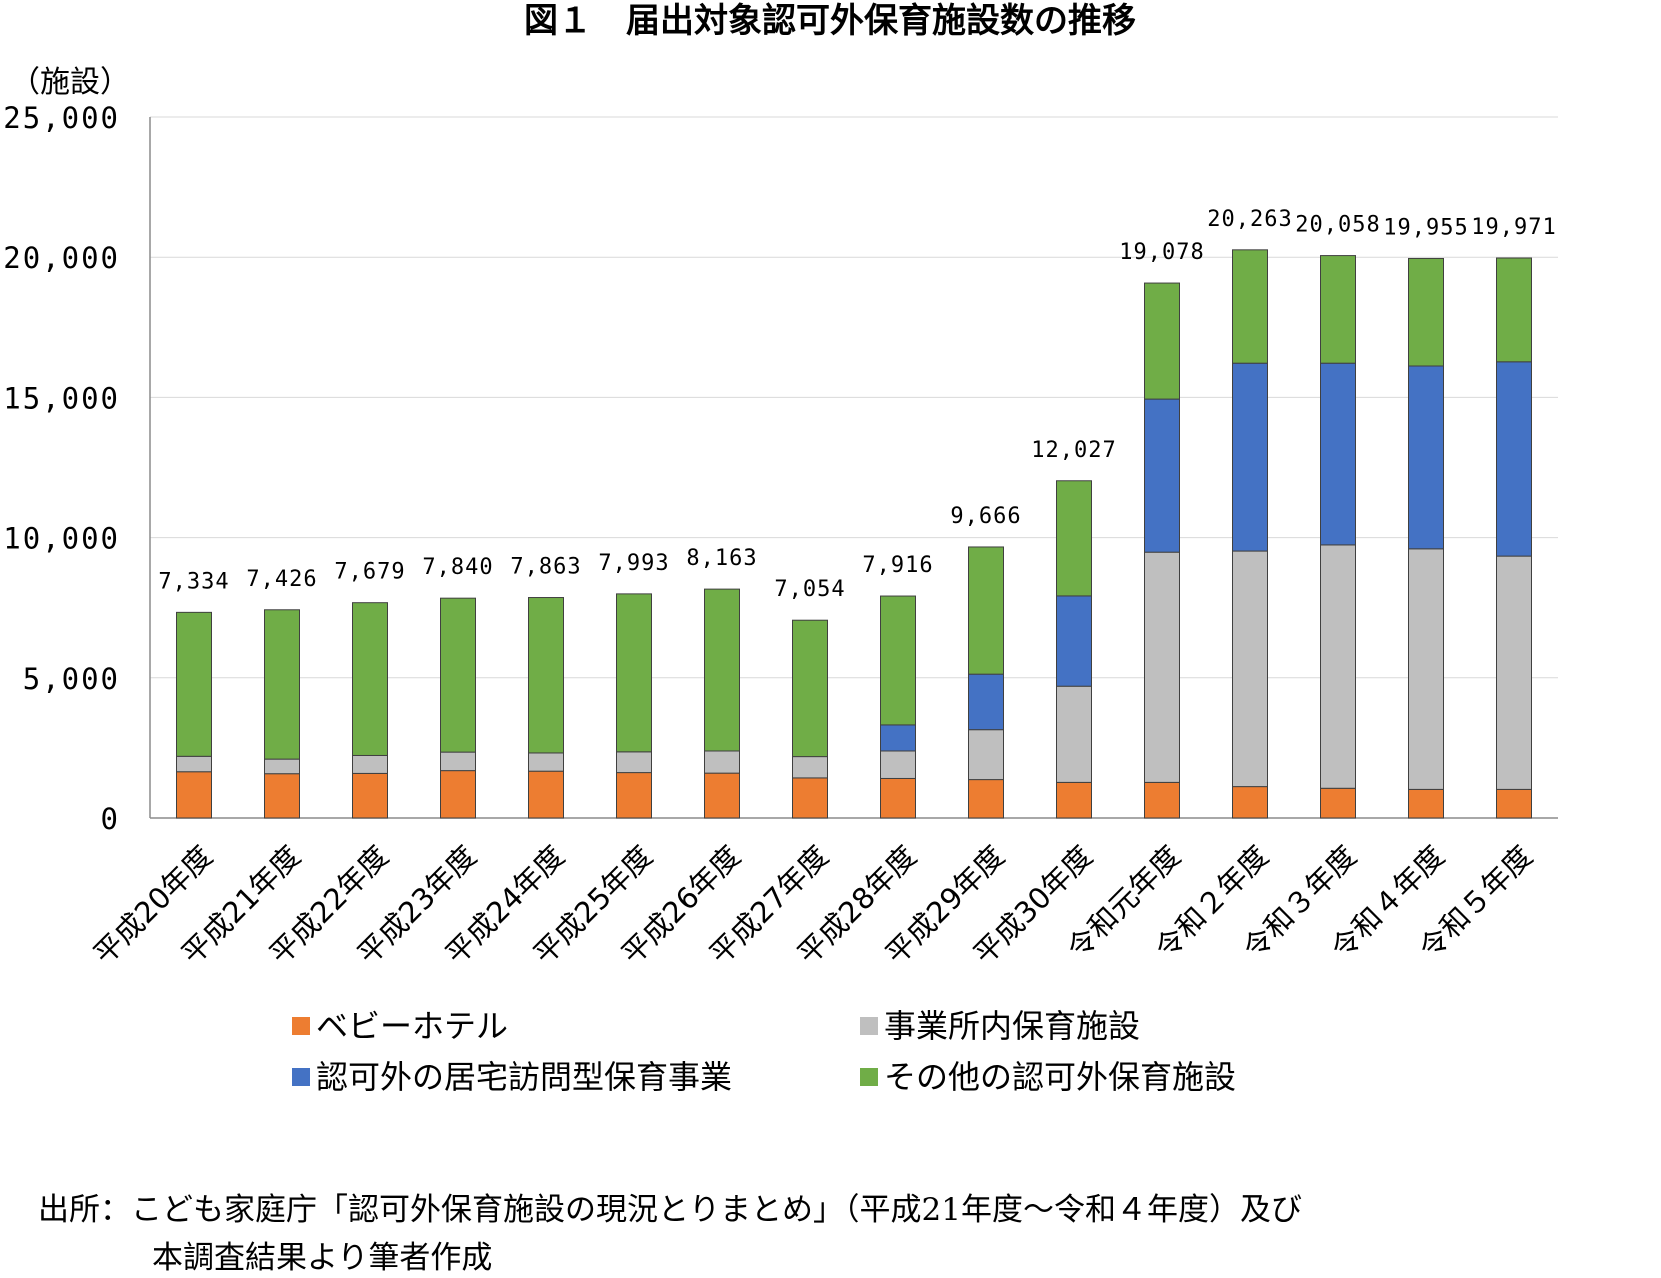  Describe the element at coordinates (1012, 1026) in the screenshot. I see `legend-label: 事業所内保育施設` at that location.